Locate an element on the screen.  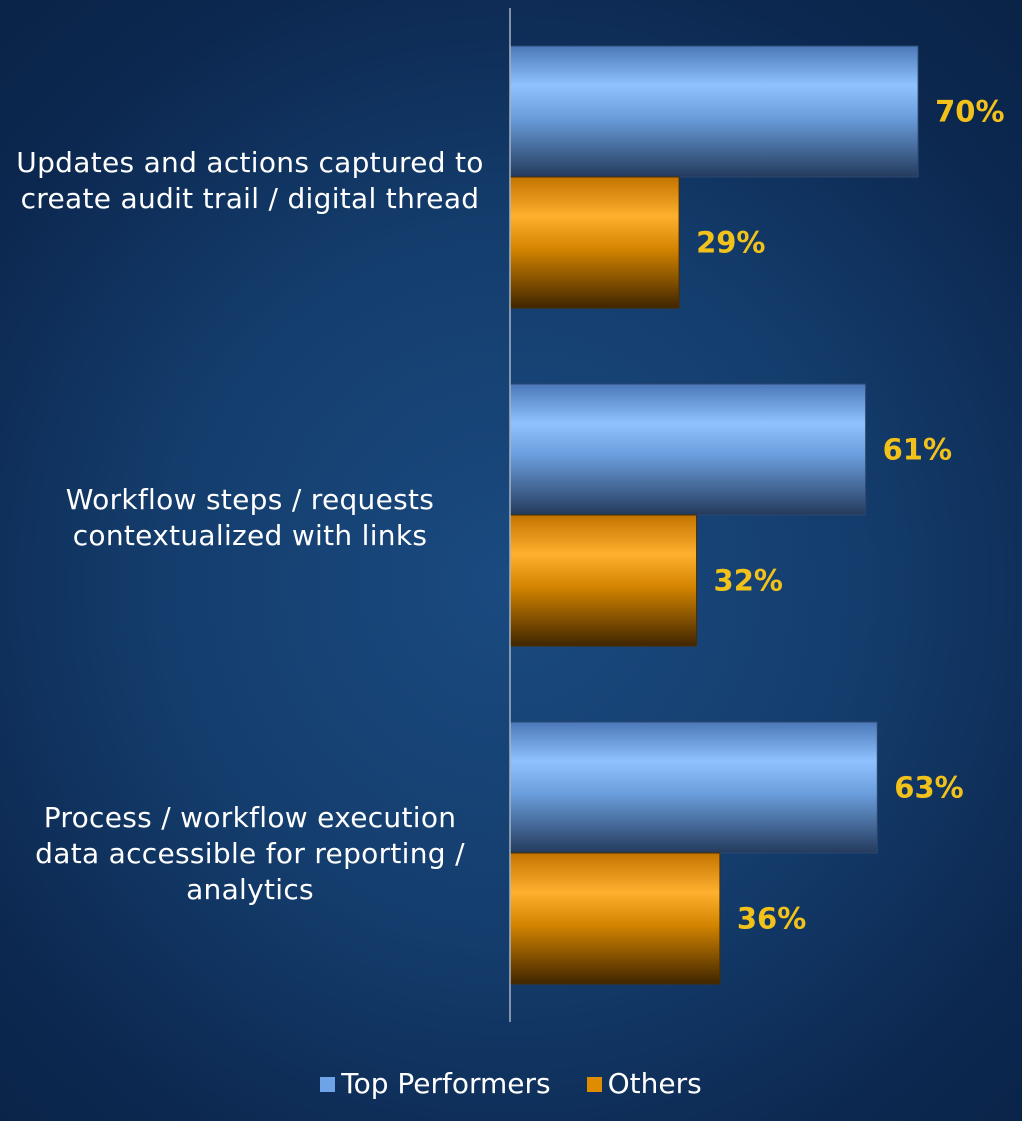
legend: Top Performers Others is located at coordinates (511, 1084).